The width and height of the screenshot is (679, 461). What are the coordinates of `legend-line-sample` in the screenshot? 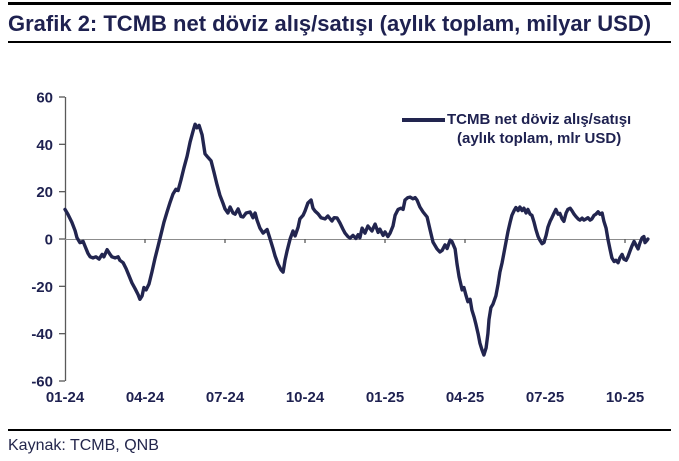 It's located at (423, 120).